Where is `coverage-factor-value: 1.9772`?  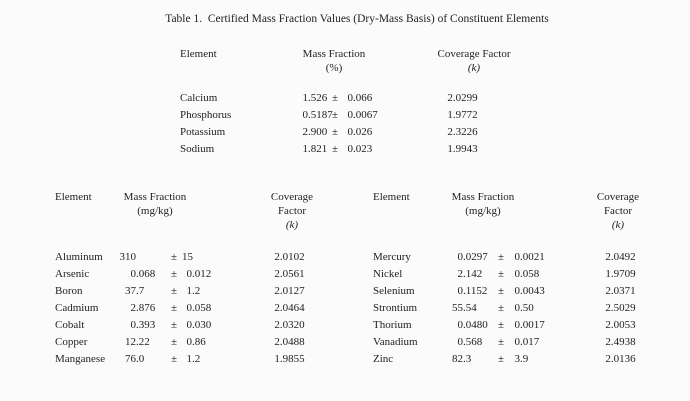 coverage-factor-value: 1.9772 is located at coordinates (462, 115).